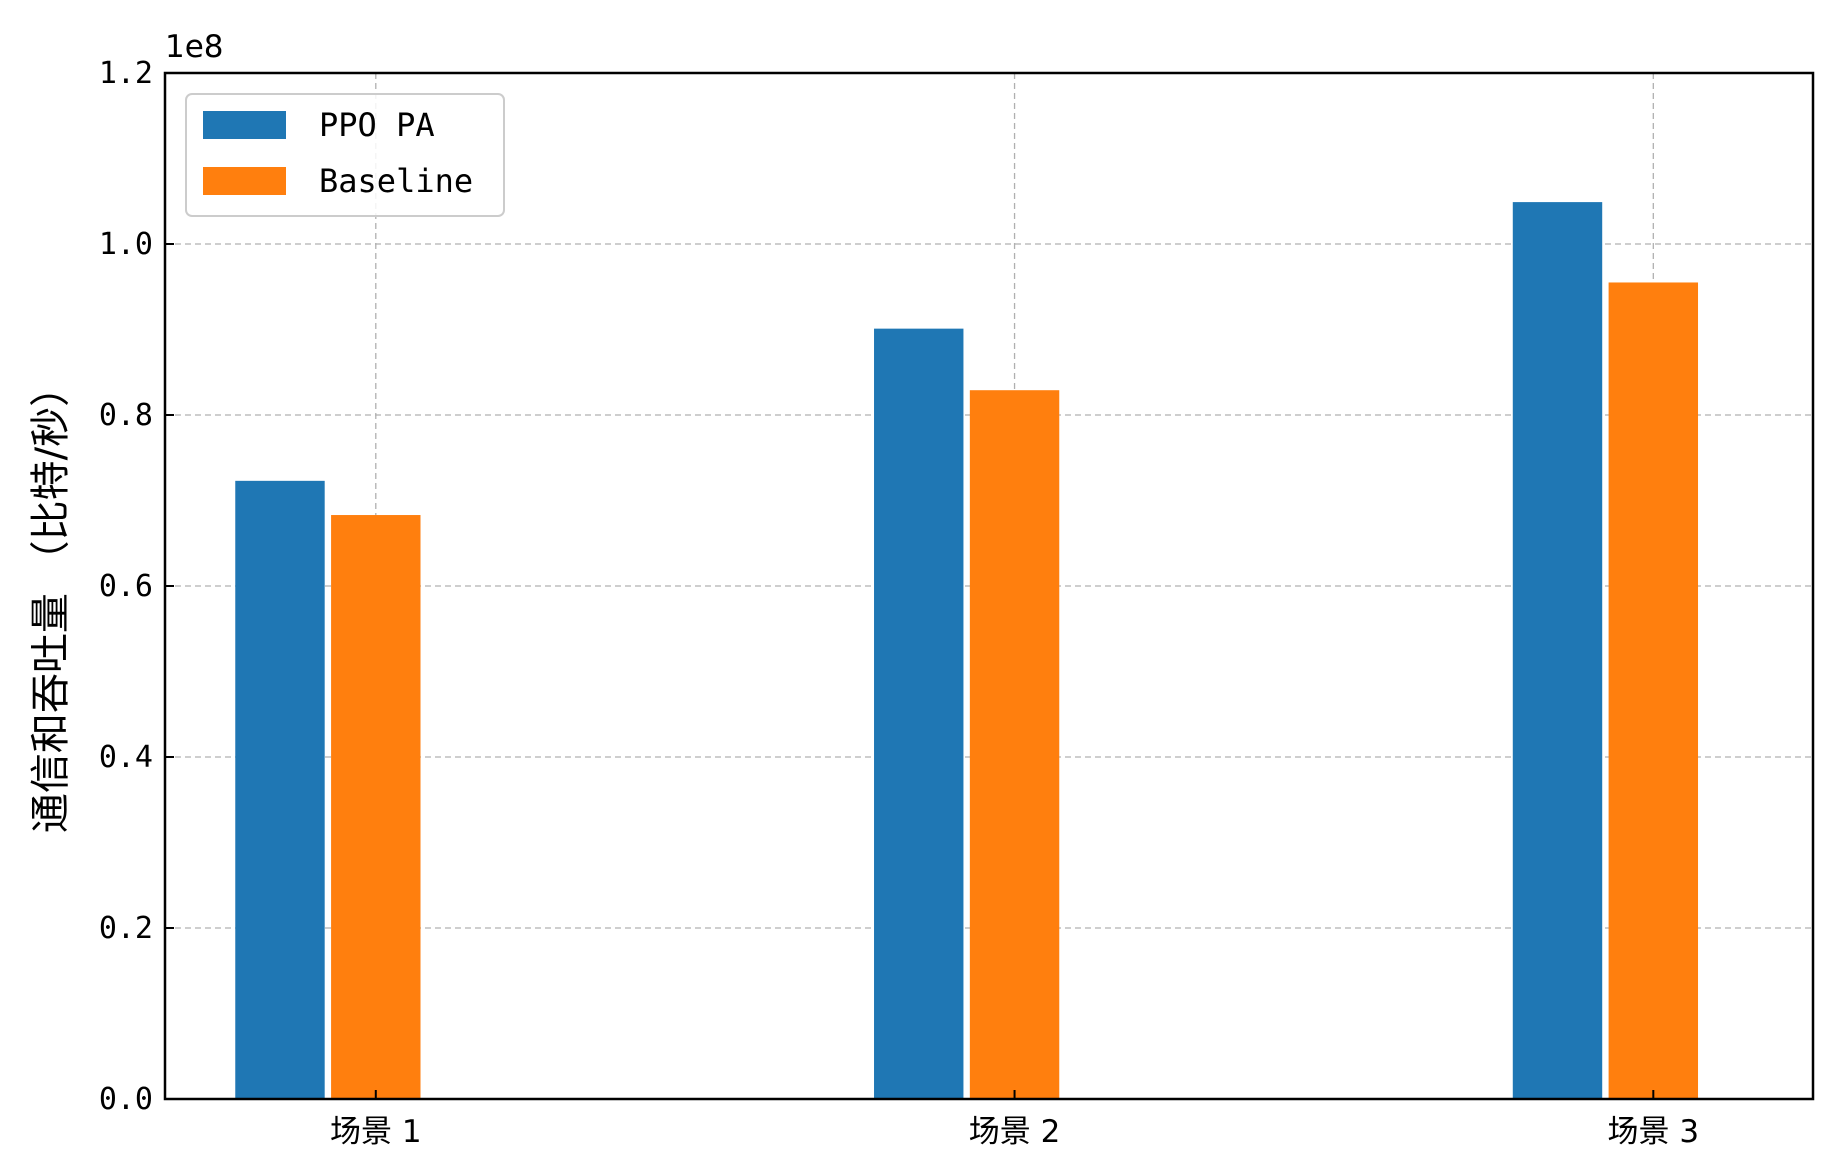 This screenshot has height=1172, width=1832. What do you see at coordinates (396, 181) in the screenshot?
I see `legend-label: Baseline` at bounding box center [396, 181].